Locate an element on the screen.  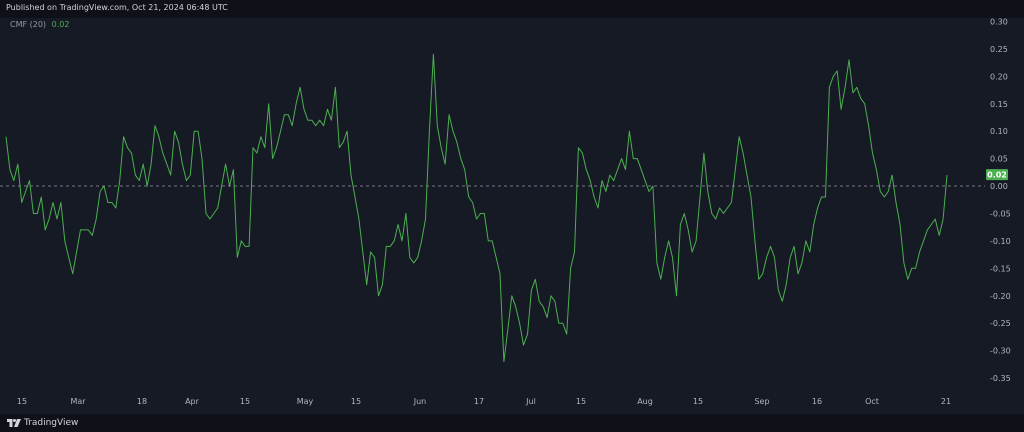
y-tick-label: -0.35 is located at coordinates (1000, 378).